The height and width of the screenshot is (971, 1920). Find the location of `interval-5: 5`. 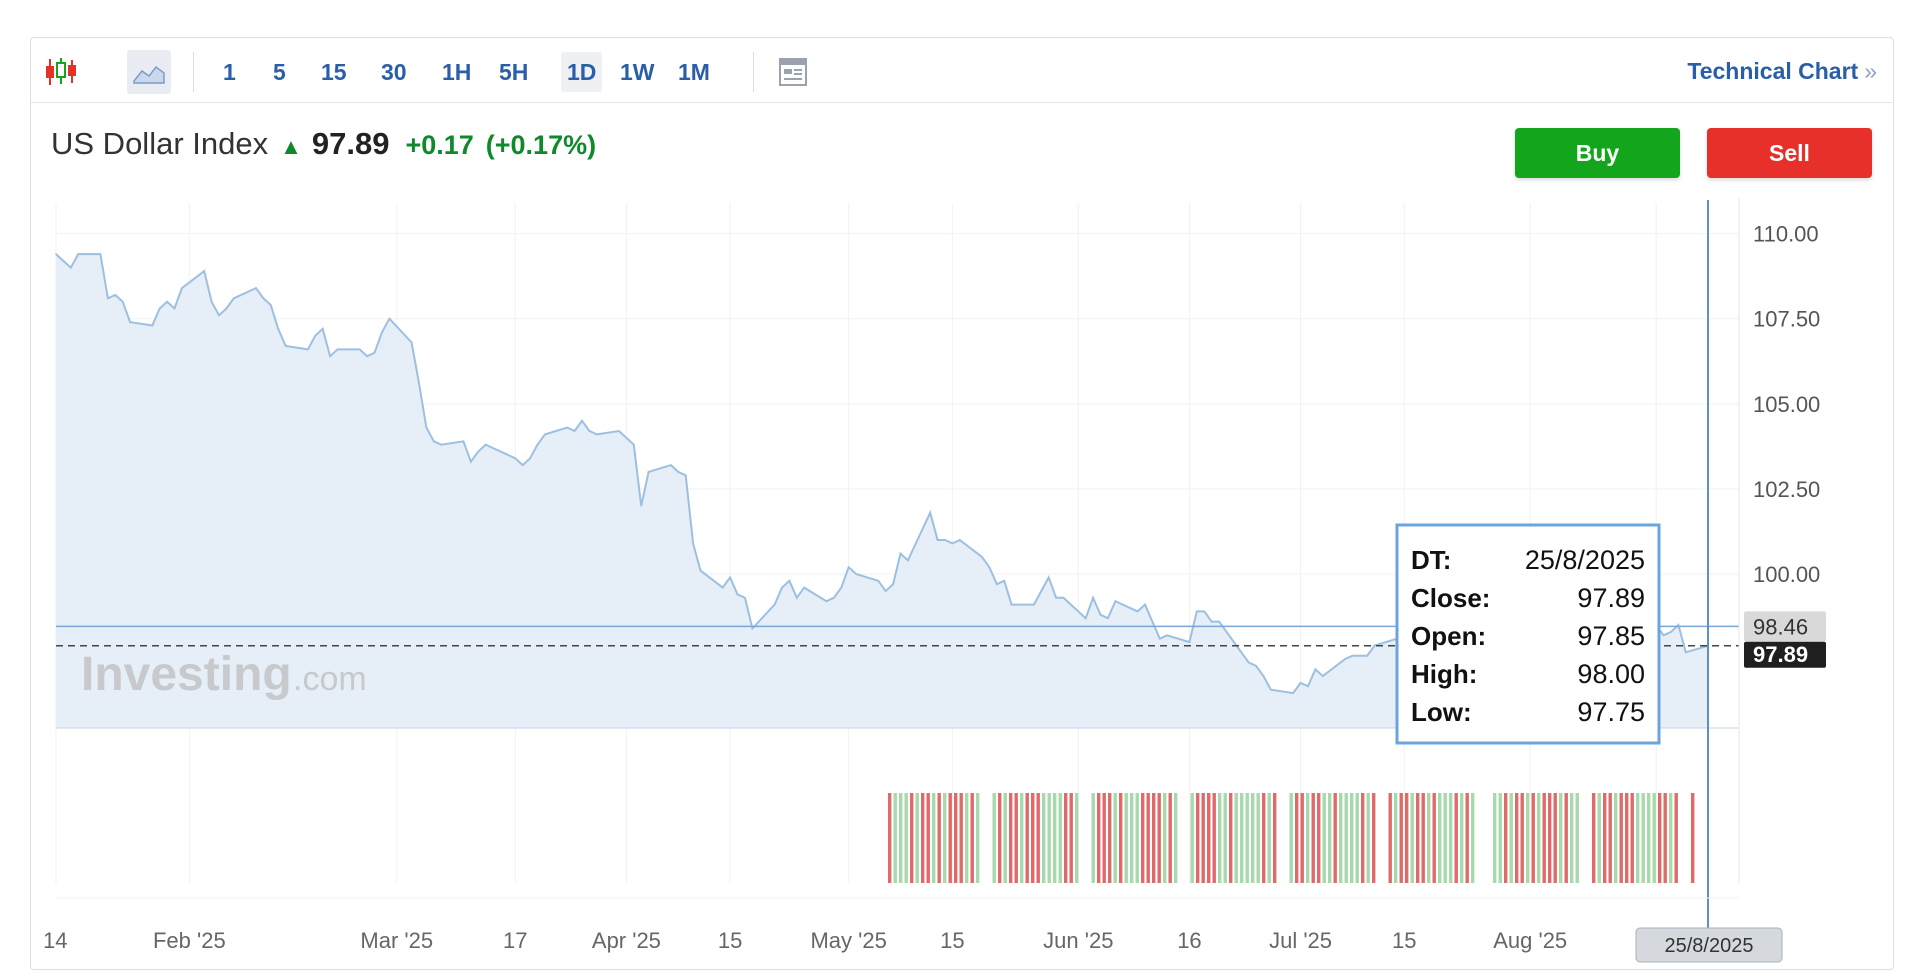

interval-5: 5 is located at coordinates (279, 71).